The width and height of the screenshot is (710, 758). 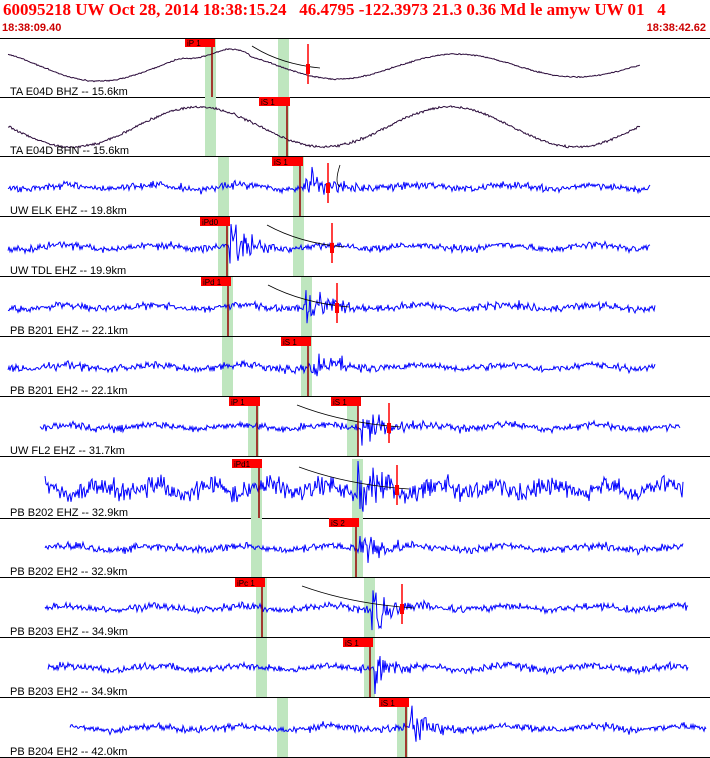 I want to click on end-time: 18:38:42.62, so click(x=676, y=28).